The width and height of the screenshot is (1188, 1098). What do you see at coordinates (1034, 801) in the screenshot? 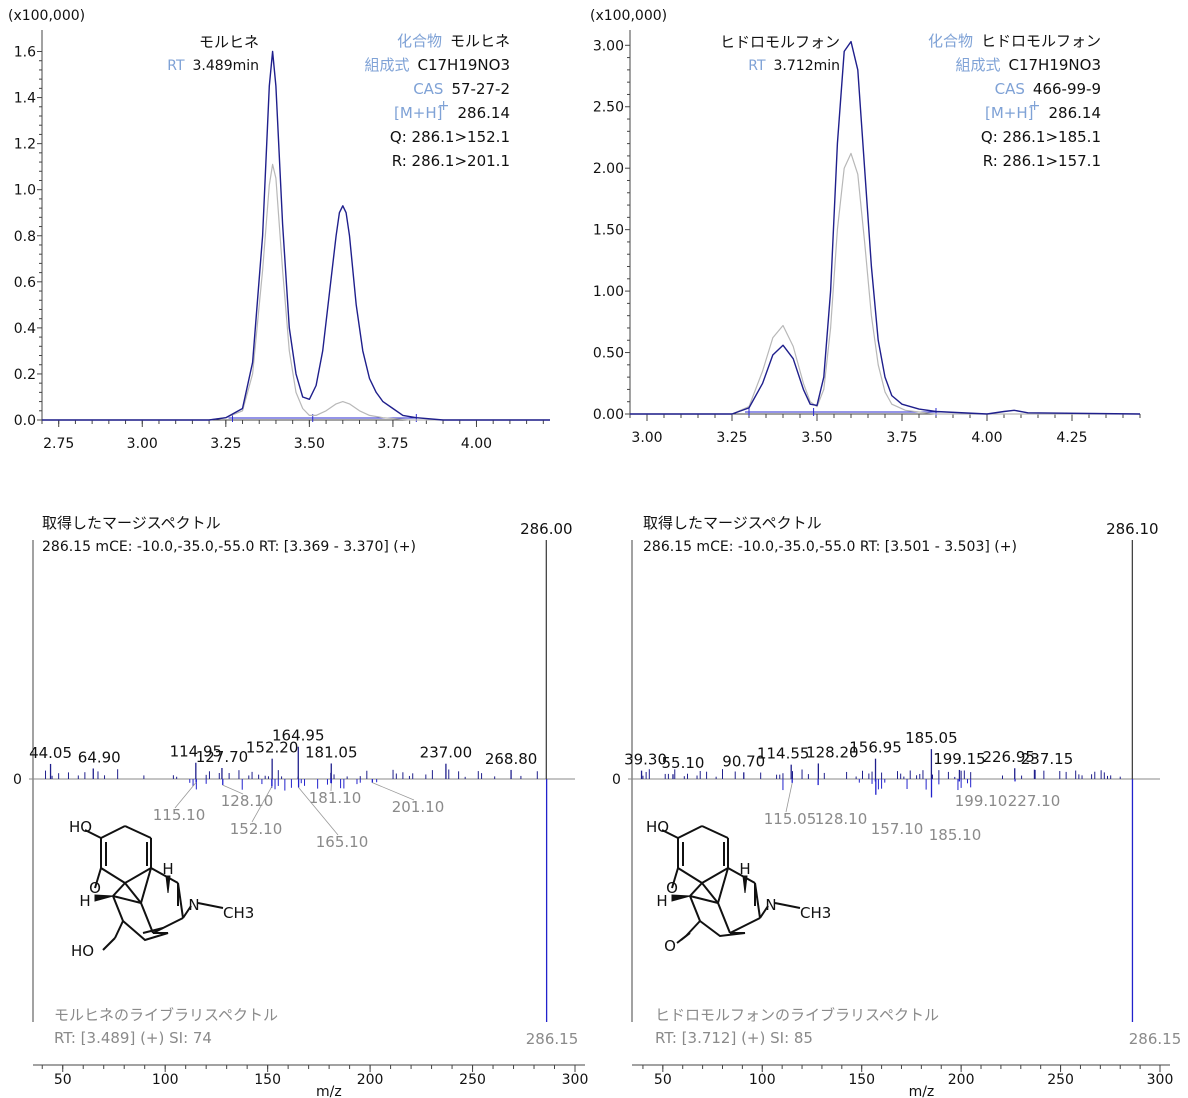
I see `library-peak-label: 227.10` at bounding box center [1034, 801].